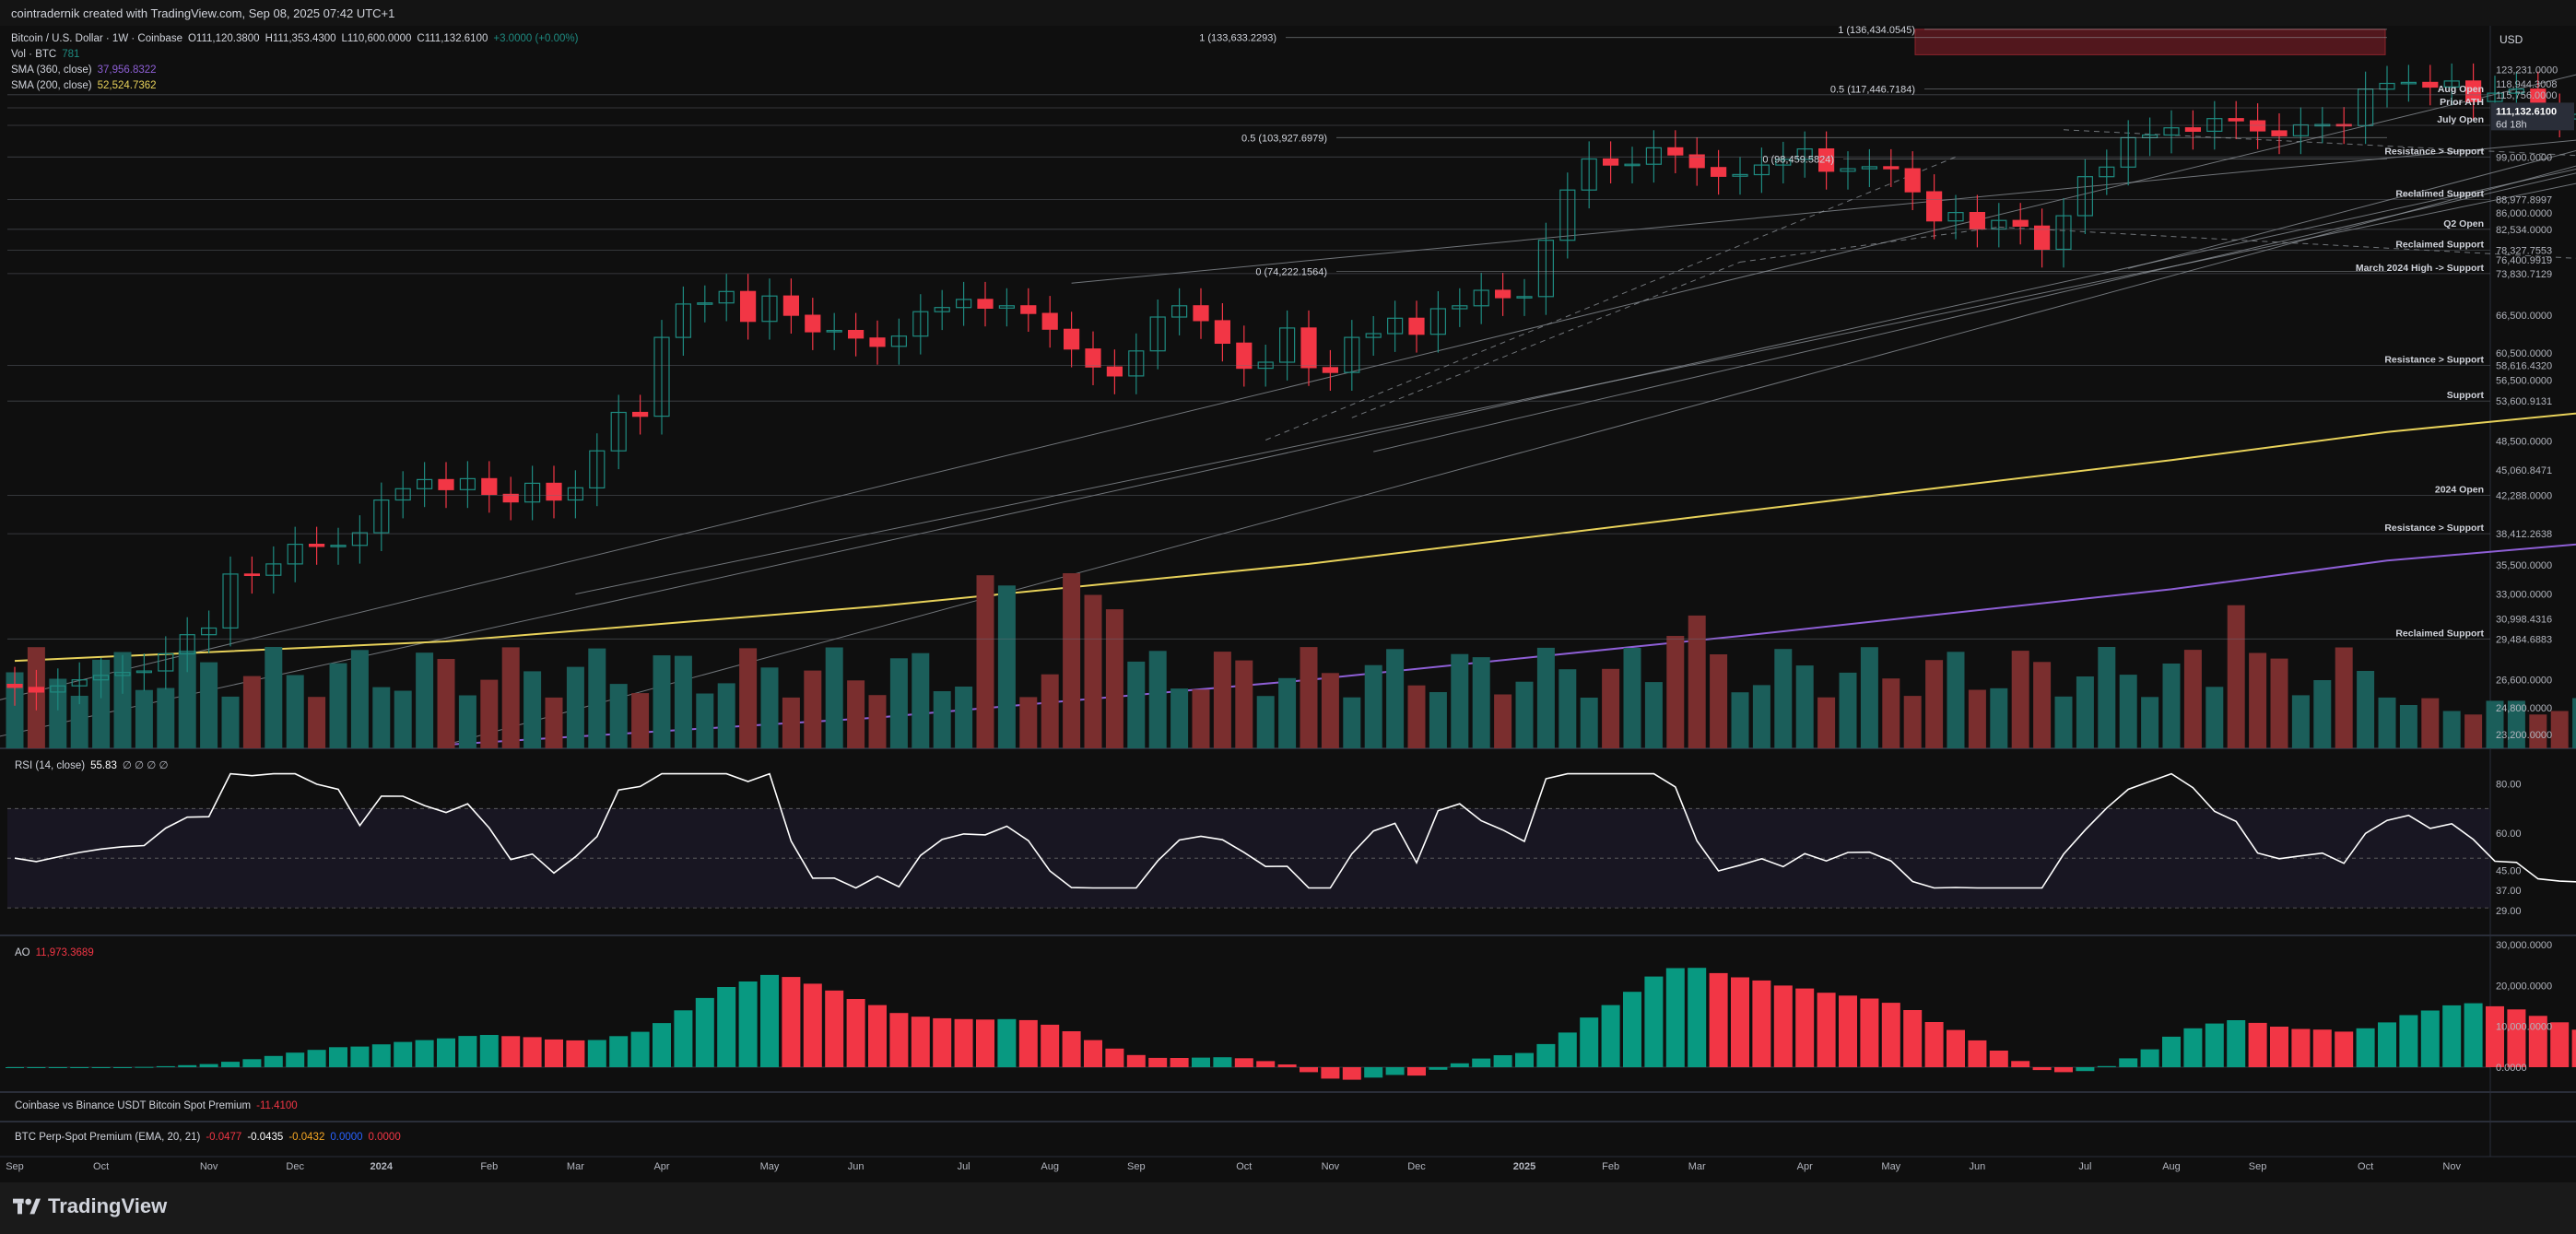  I want to click on ao-legend: AO 11,973.3689, so click(54, 952).